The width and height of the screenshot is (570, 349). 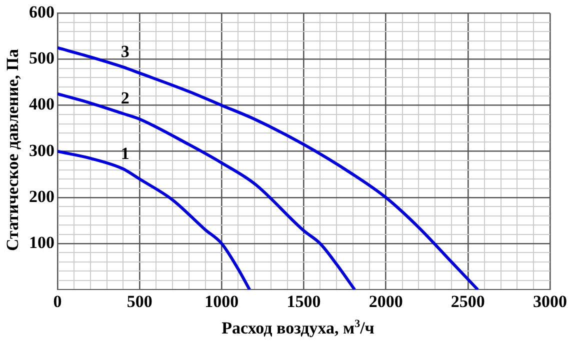 I want to click on y-tick-label: 100, so click(x=41, y=242).